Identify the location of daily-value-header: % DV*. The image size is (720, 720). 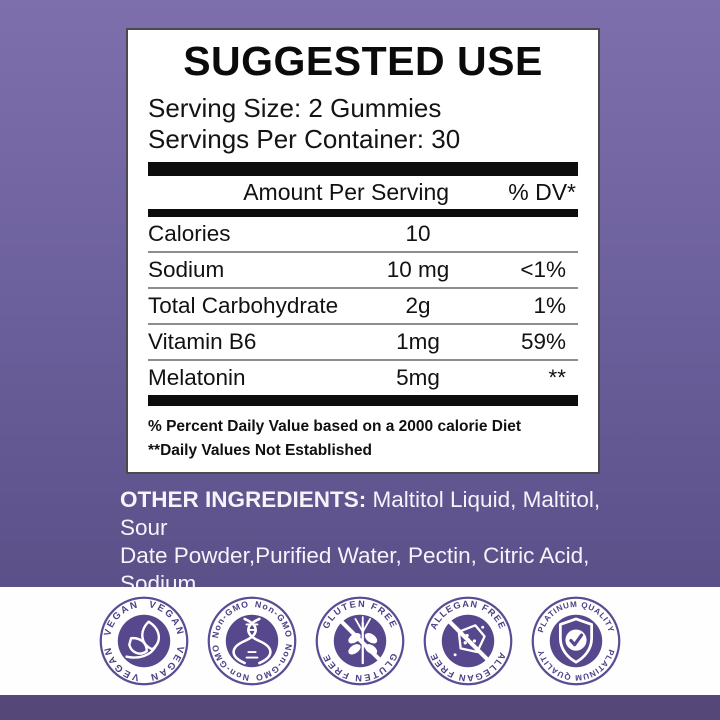
(542, 192).